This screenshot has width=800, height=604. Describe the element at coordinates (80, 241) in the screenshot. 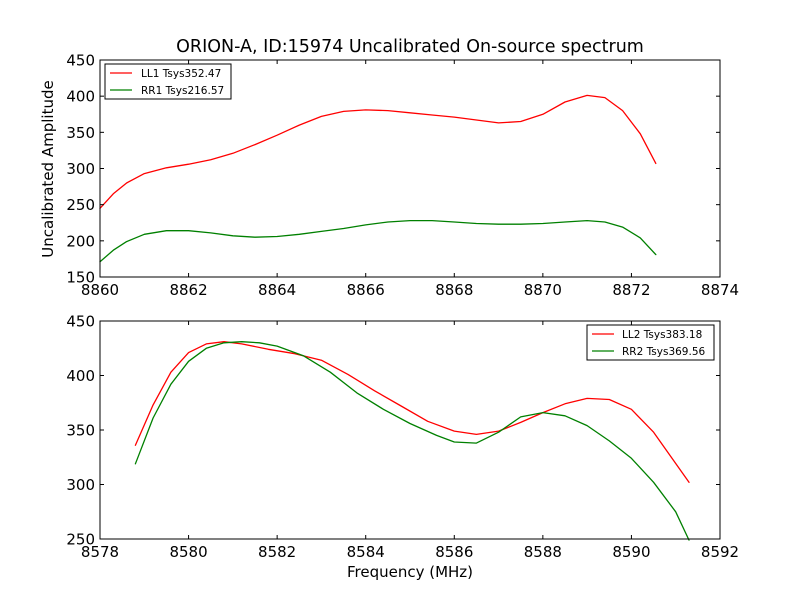

I see `y-tick-label: 200` at that location.